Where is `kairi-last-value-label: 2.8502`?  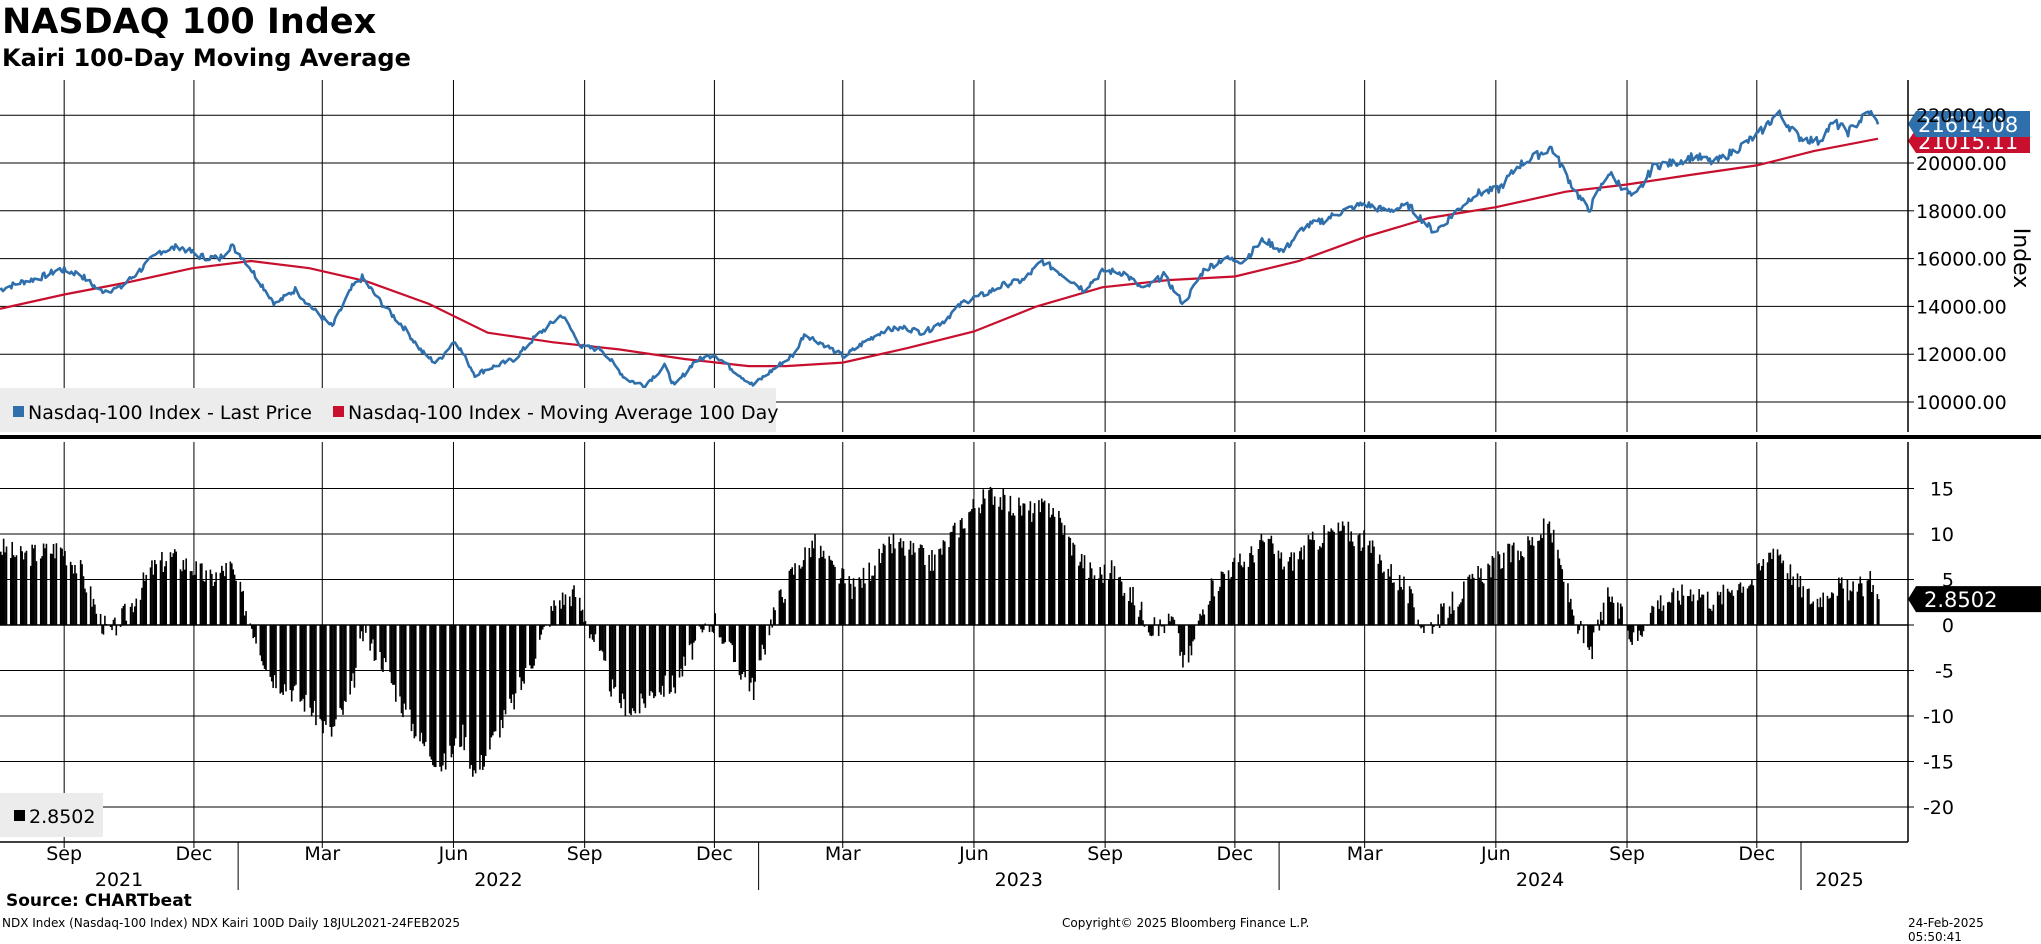 kairi-last-value-label: 2.8502 is located at coordinates (1960, 600).